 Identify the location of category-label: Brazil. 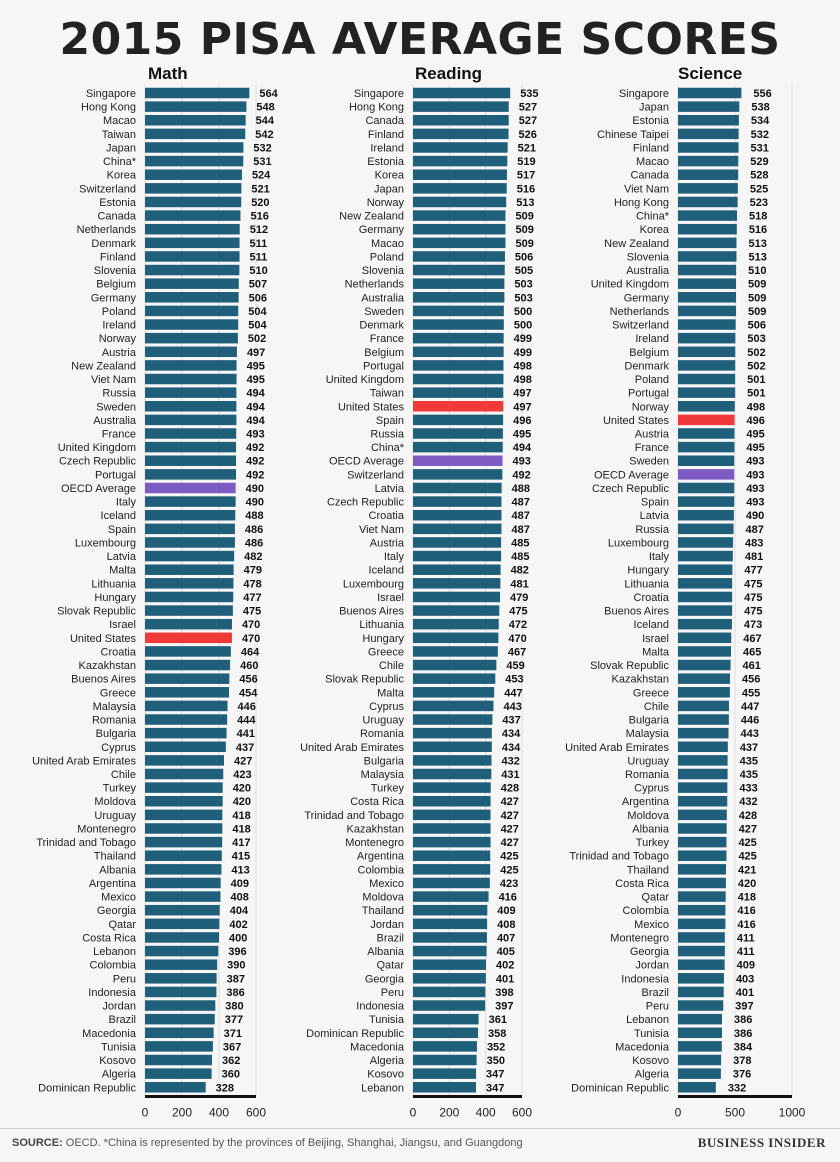
(122, 1020).